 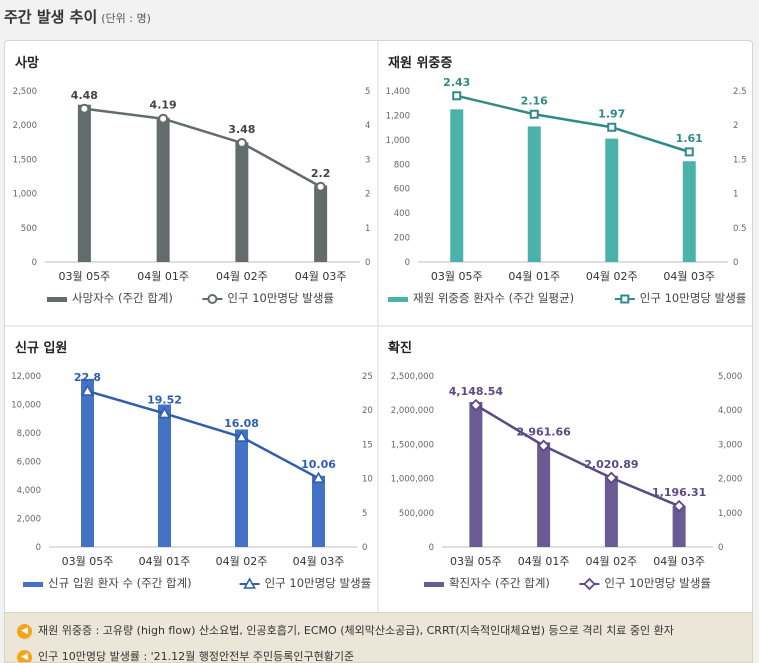 I want to click on y-left-tick-label: 1,500, so click(x=25, y=160).